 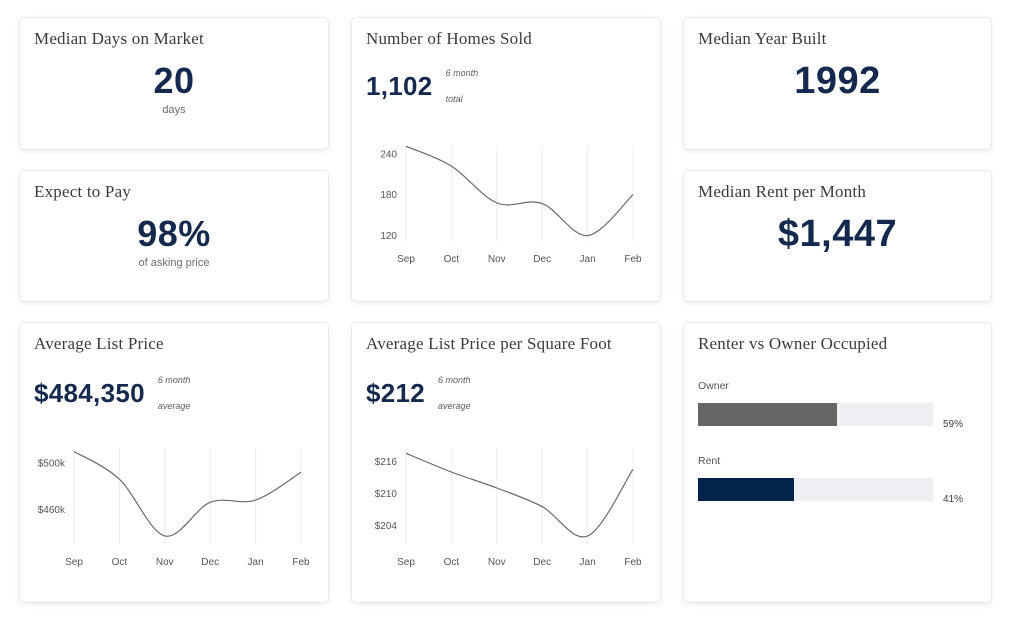 I want to click on median-days-title: Median Days on Market, so click(x=119, y=38).